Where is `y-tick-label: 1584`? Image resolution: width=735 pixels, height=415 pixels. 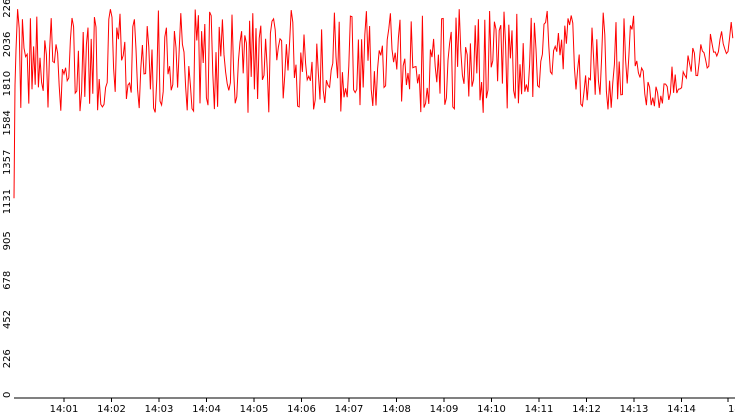 y-tick-label: 1584 is located at coordinates (7, 122).